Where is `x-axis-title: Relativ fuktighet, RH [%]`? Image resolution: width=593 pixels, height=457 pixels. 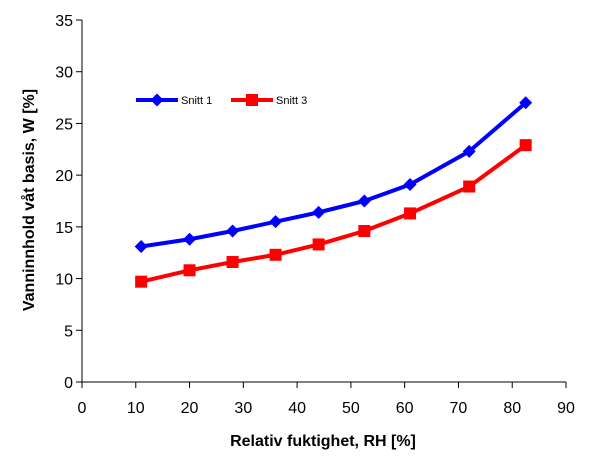
x-axis-title: Relativ fuktighet, RH [%] is located at coordinates (323, 441).